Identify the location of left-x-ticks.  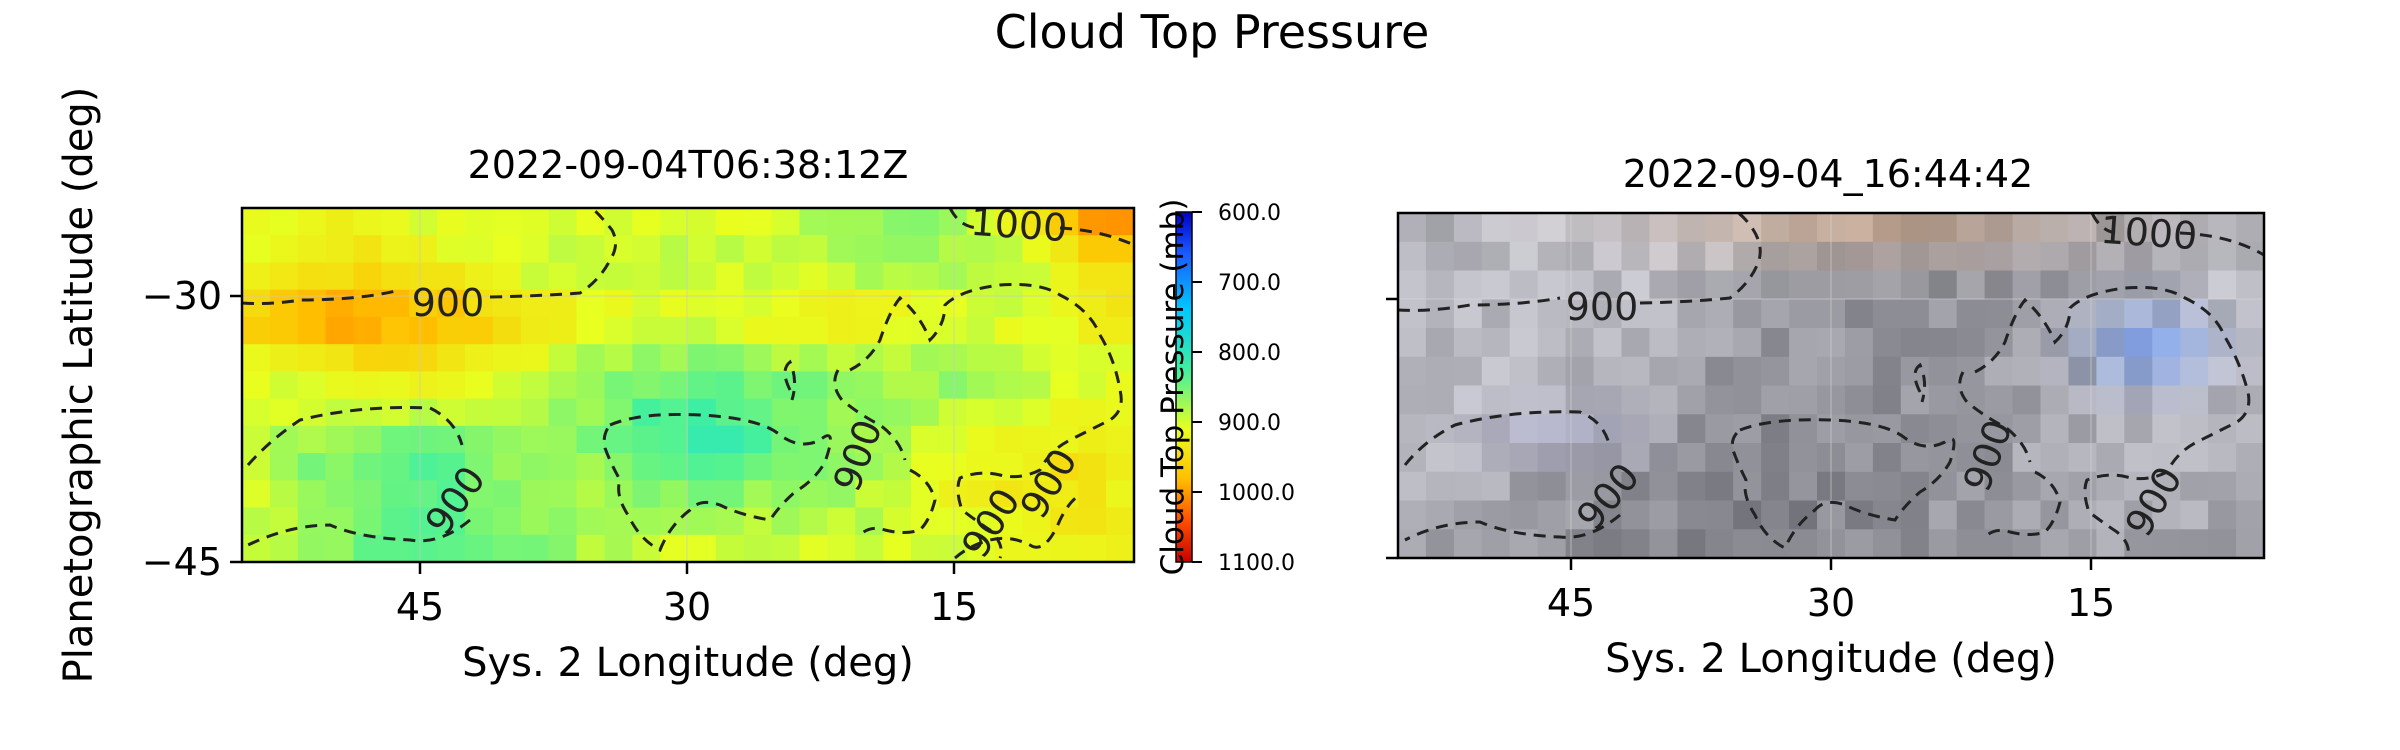
(687, 568).